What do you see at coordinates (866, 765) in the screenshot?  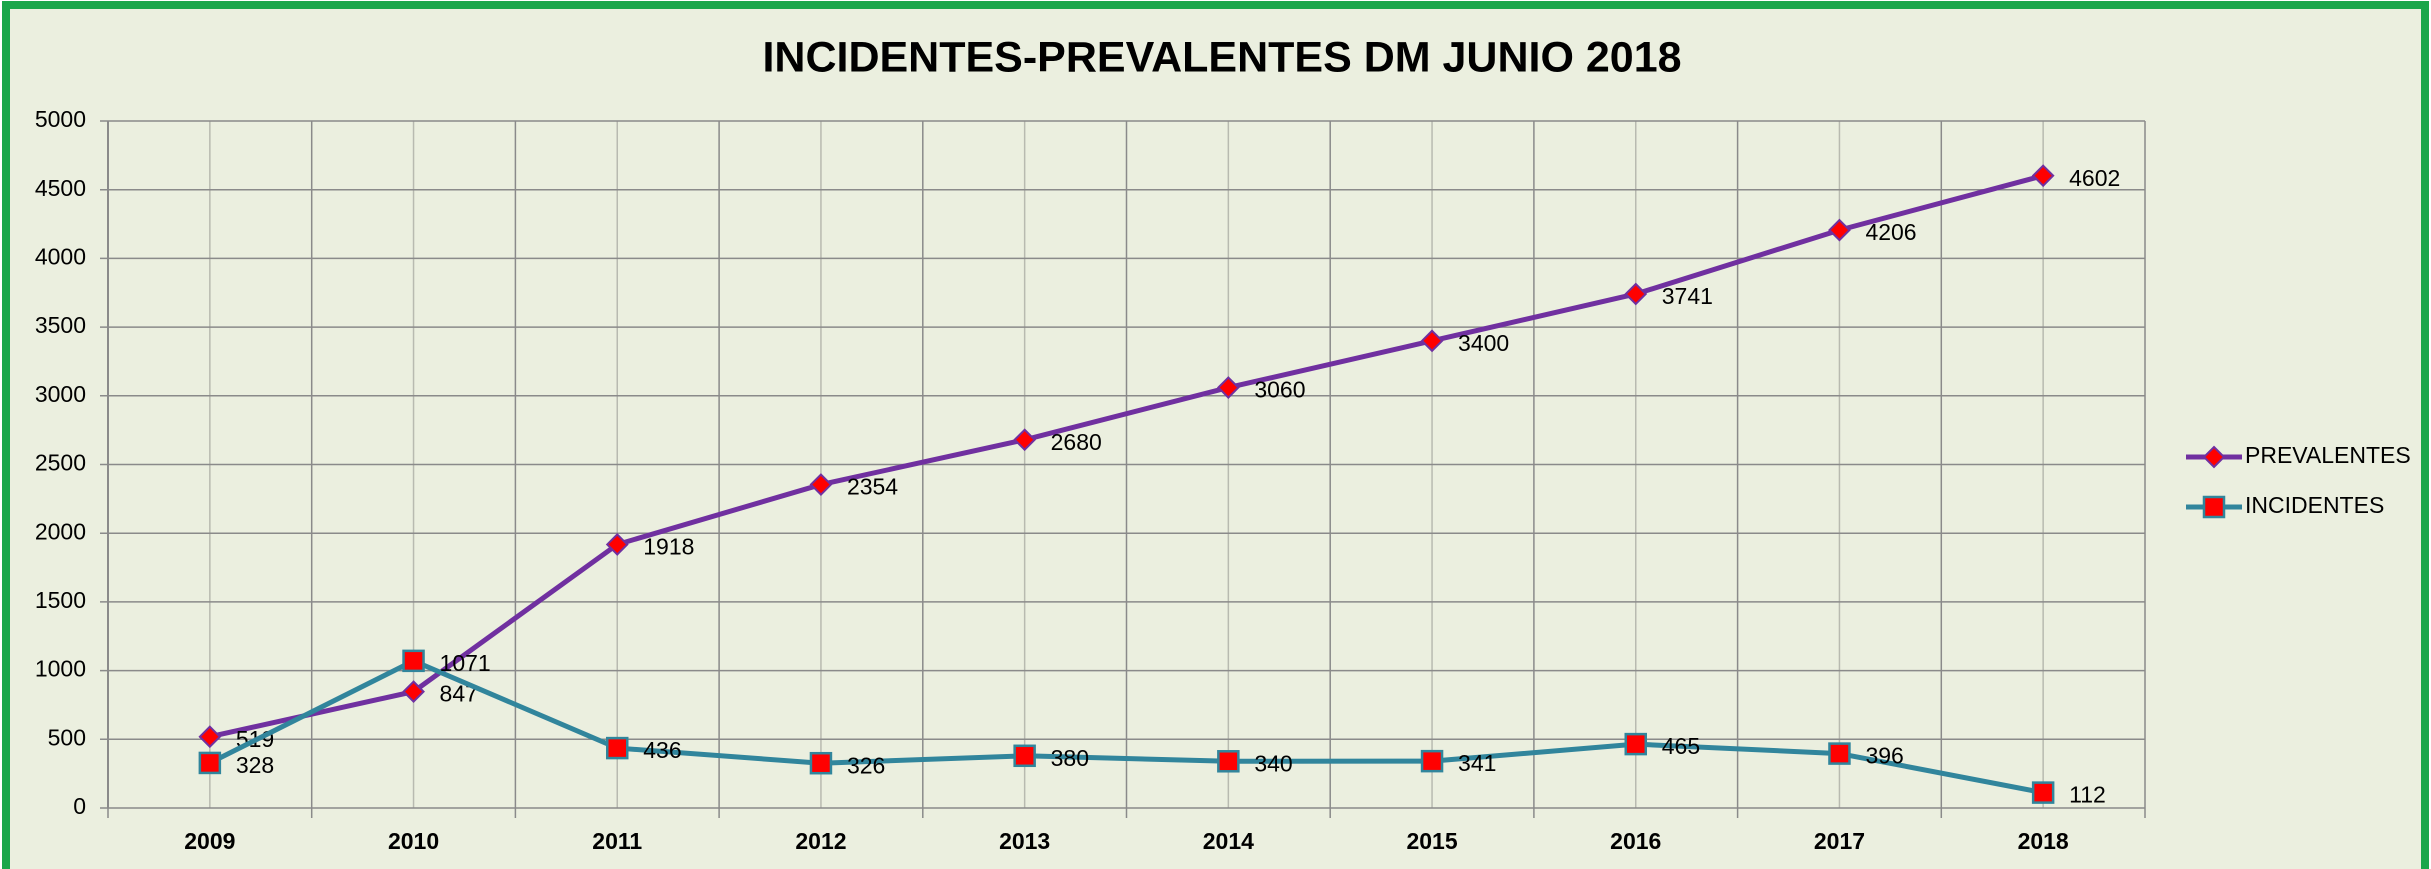 I see `data-label: 326` at bounding box center [866, 765].